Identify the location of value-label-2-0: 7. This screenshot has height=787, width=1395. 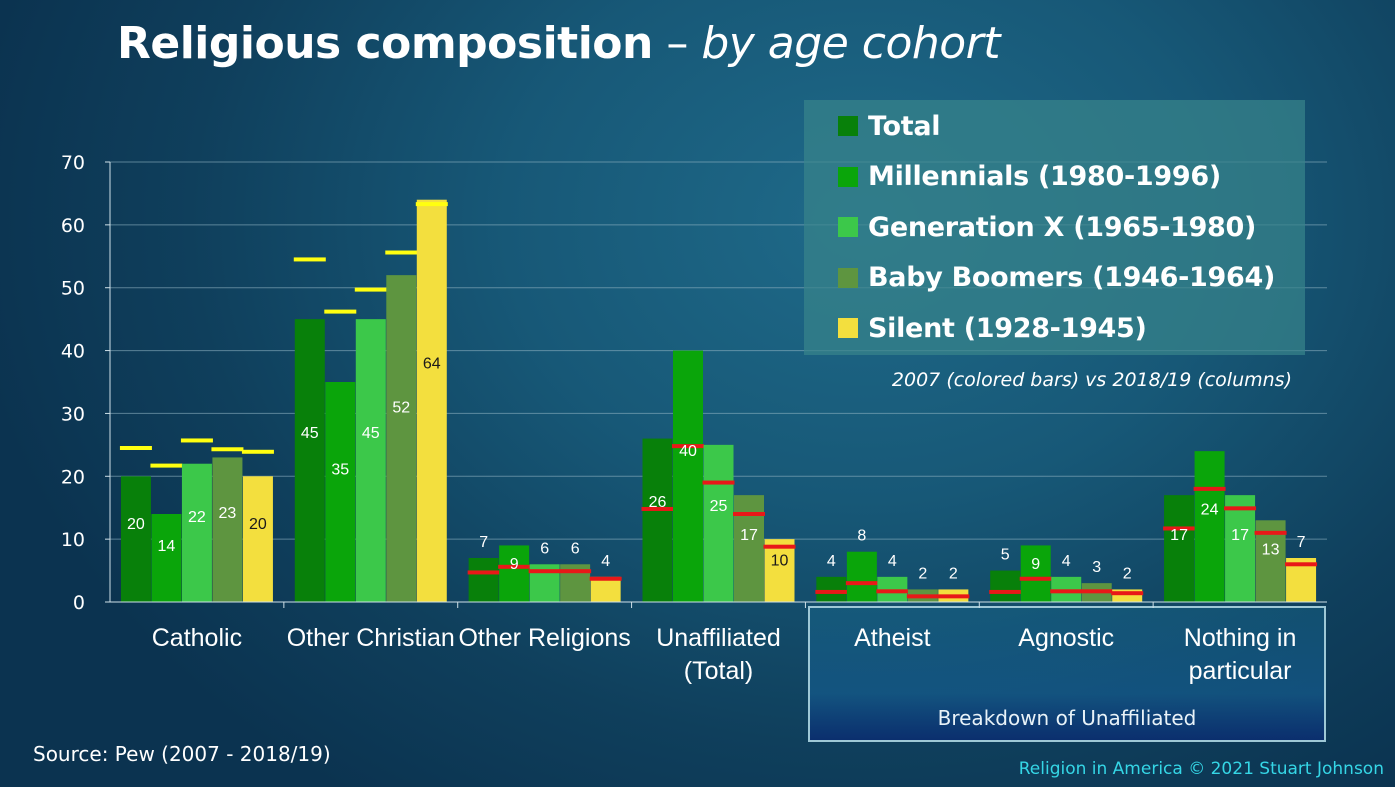
(483, 542).